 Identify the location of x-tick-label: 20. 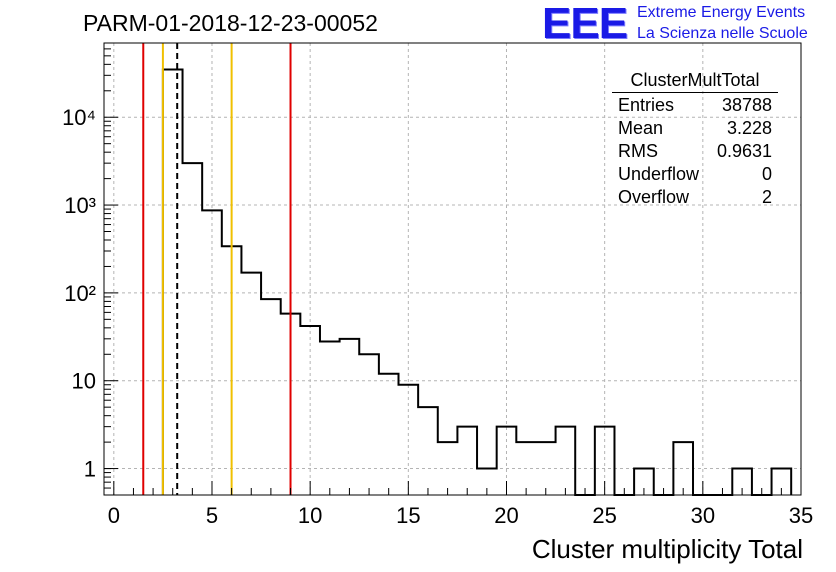
(506, 515).